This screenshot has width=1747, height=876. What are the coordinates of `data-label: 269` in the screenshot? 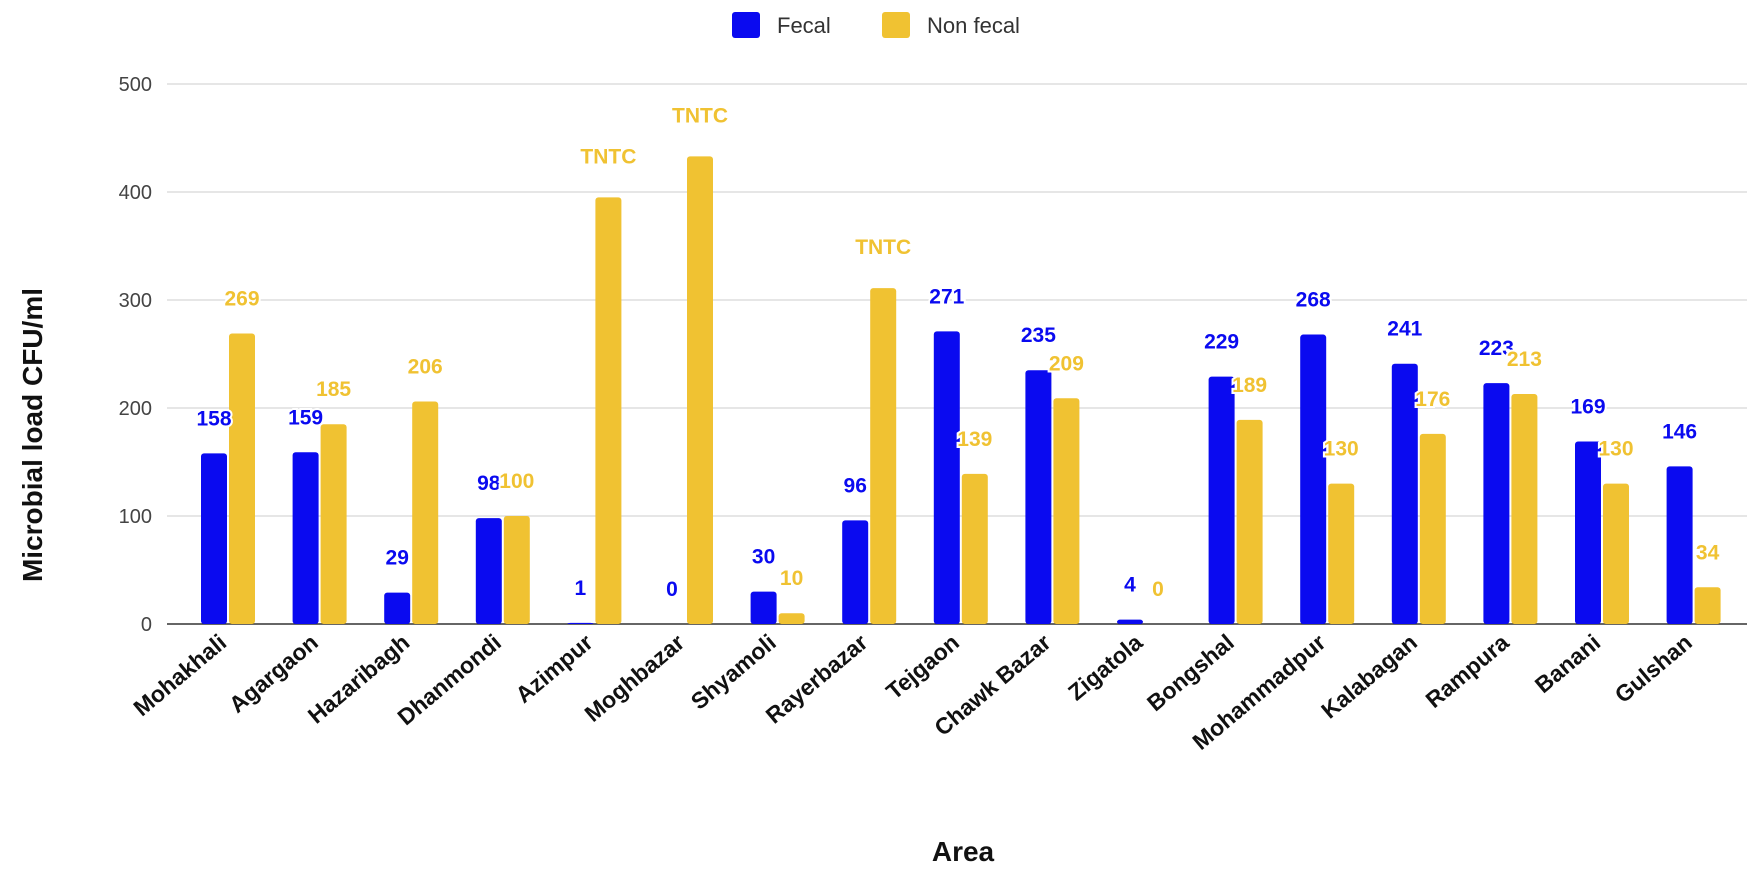 It's located at (241, 298).